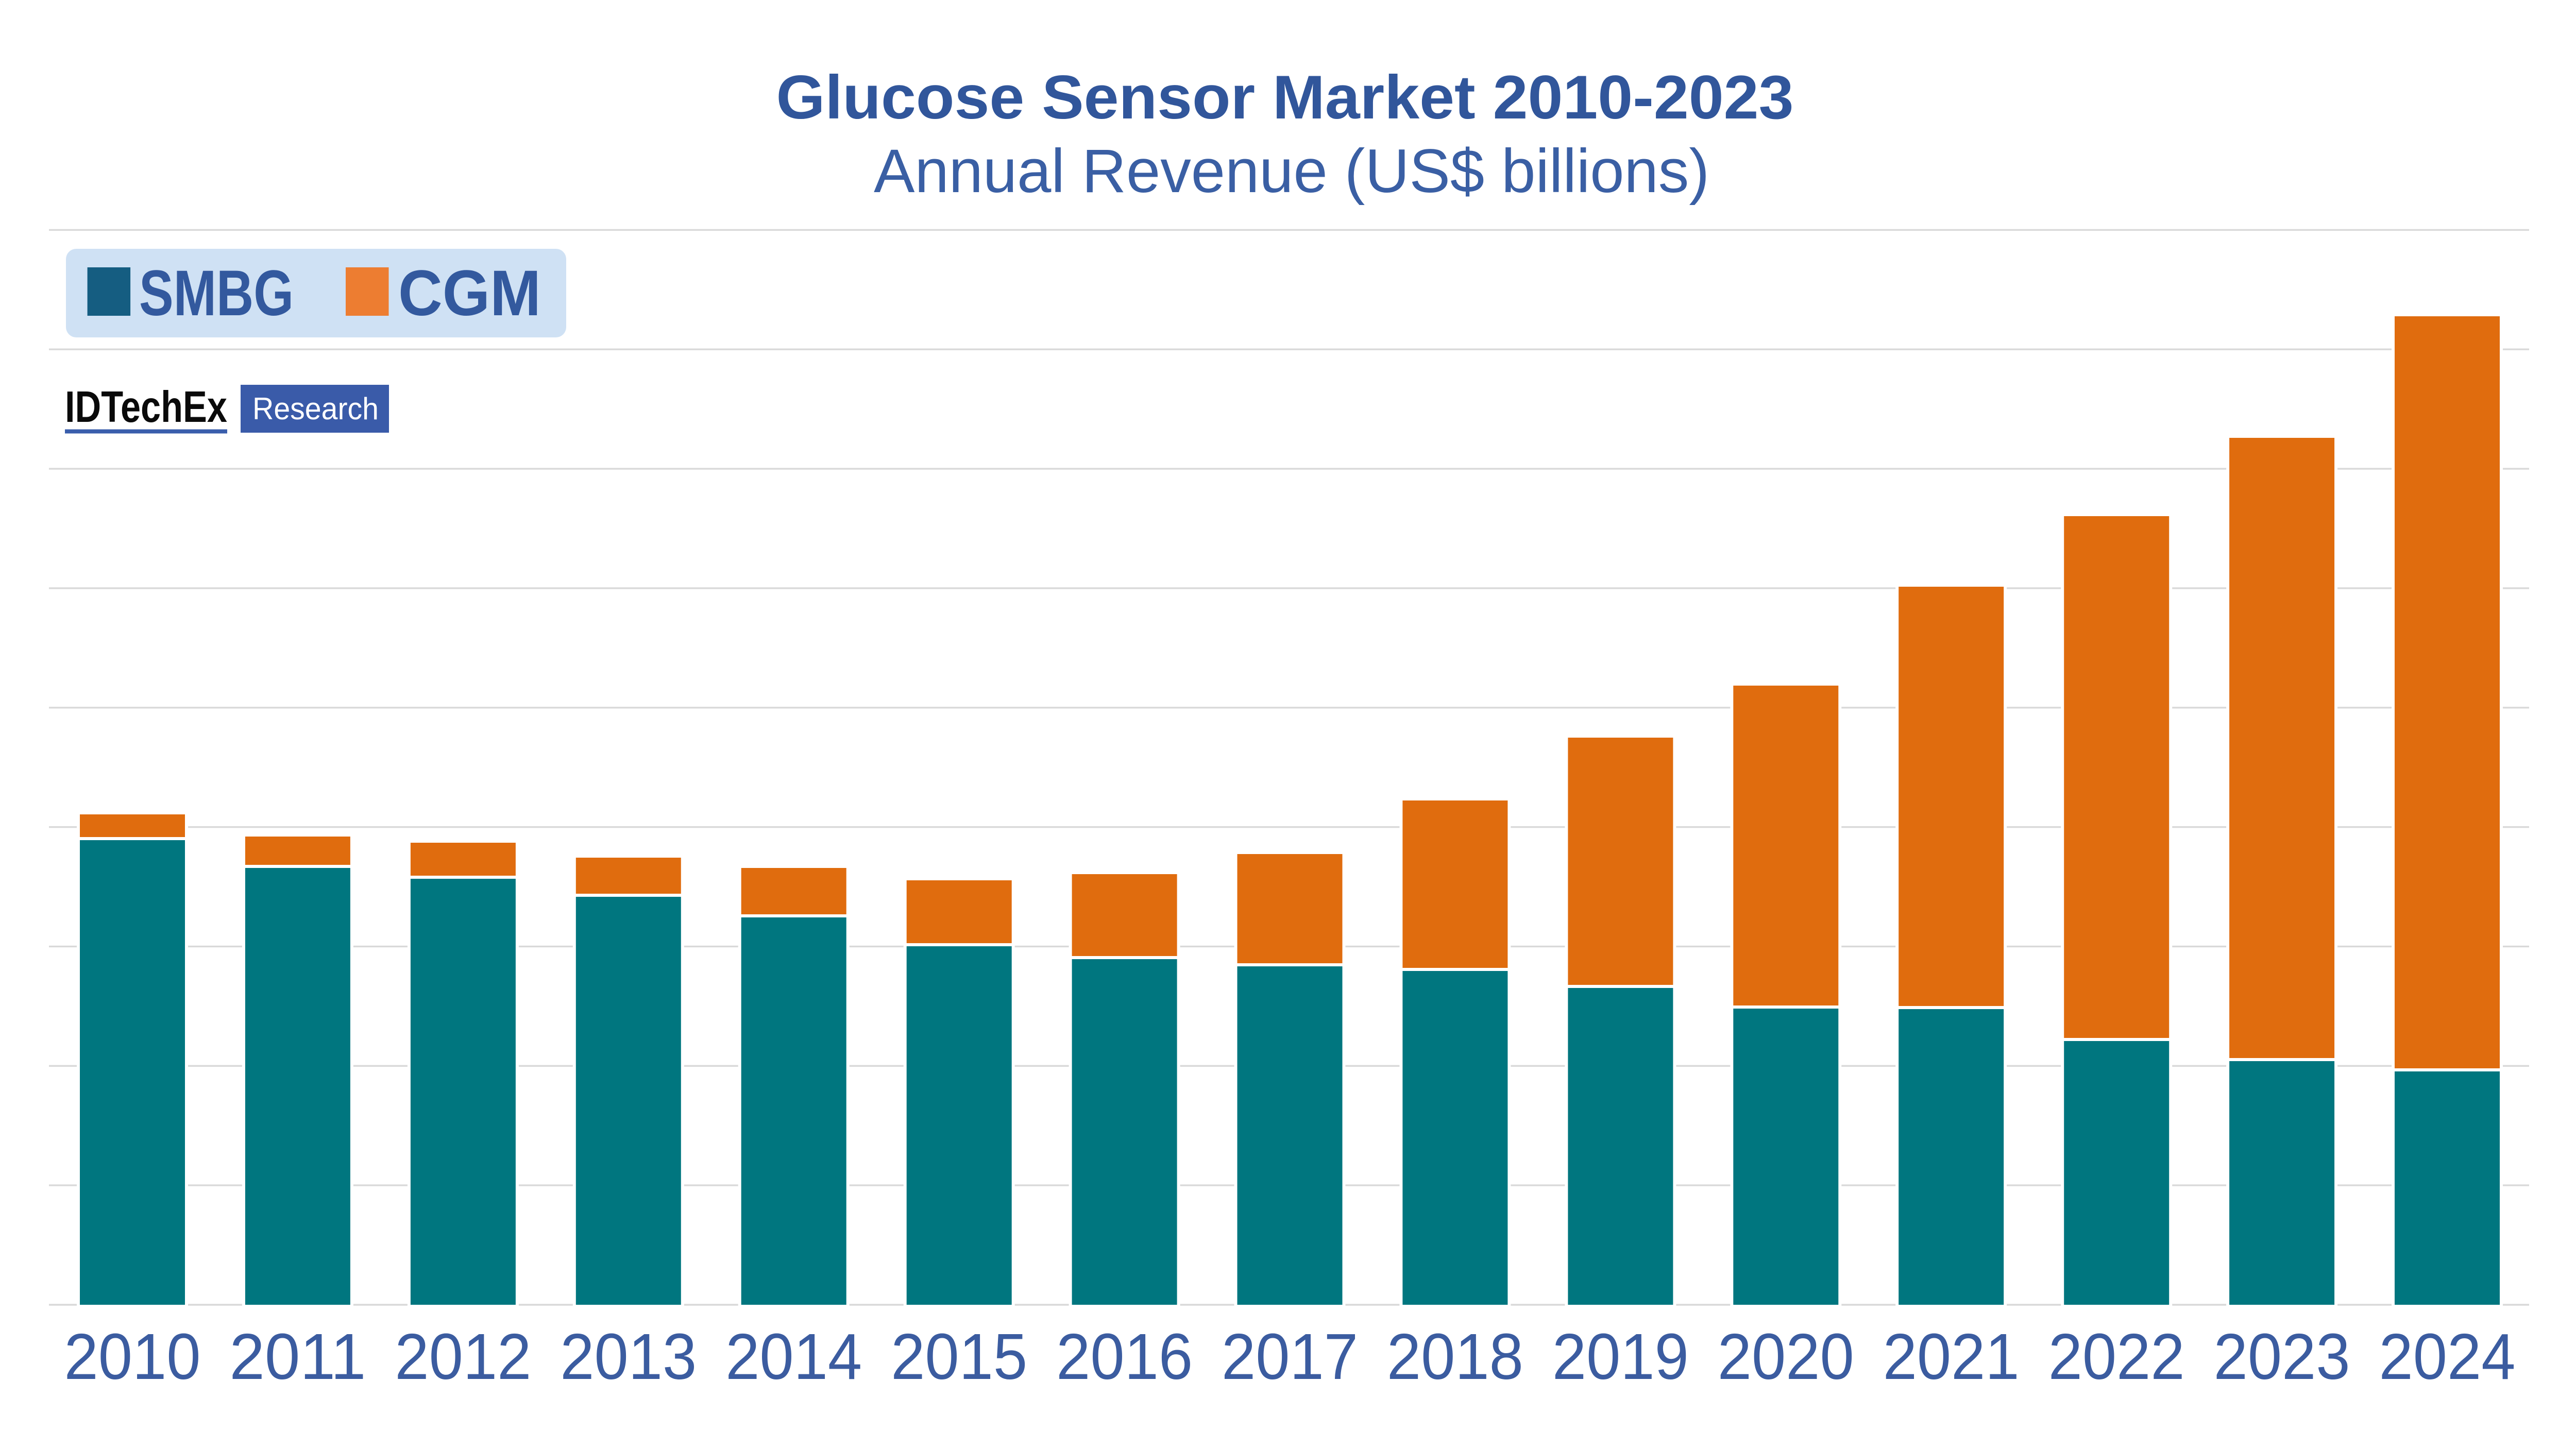 This screenshot has height=1449, width=2576. What do you see at coordinates (315, 409) in the screenshot?
I see `svg-text: Research` at bounding box center [315, 409].